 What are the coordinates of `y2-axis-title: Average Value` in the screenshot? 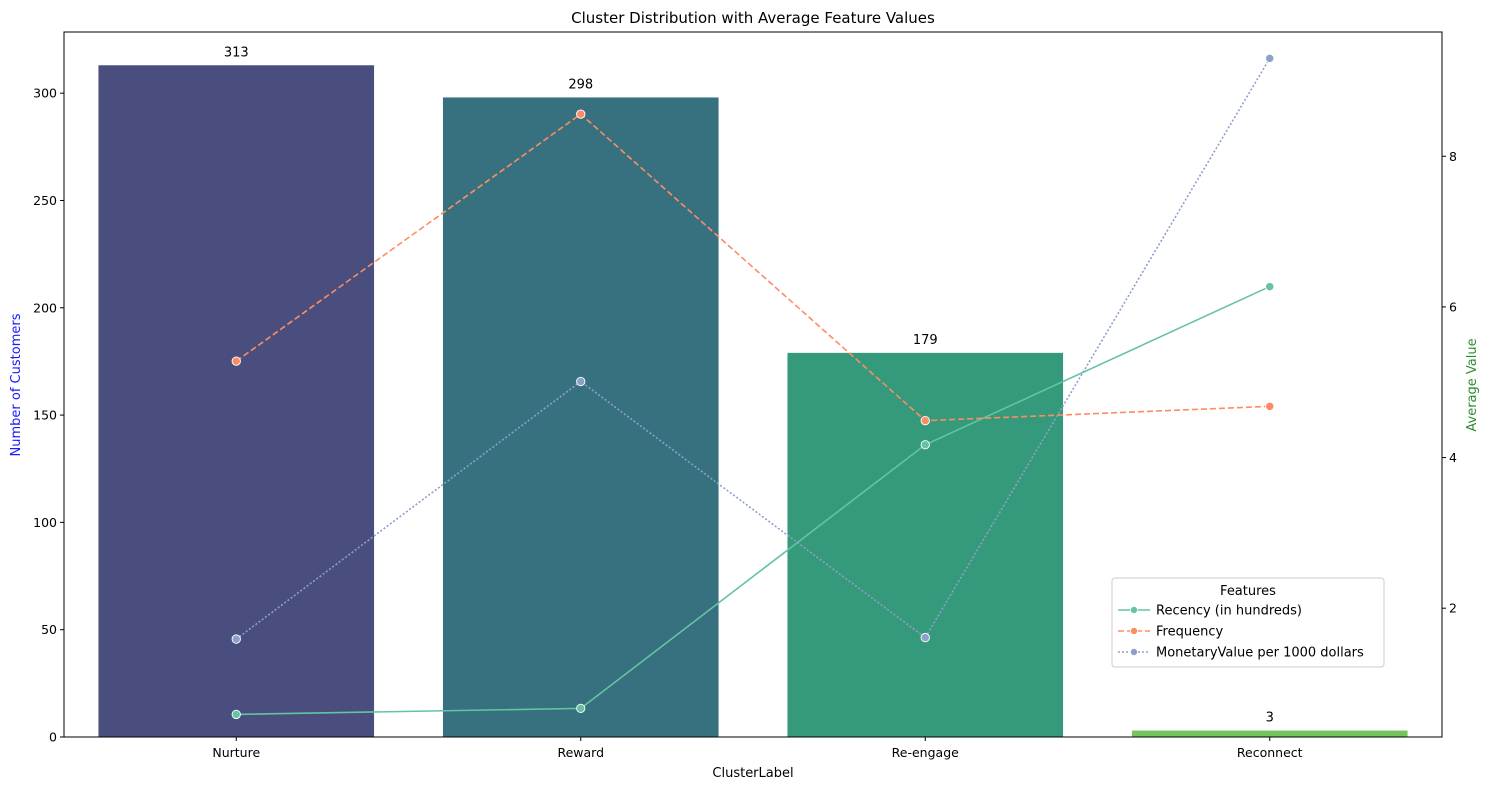 It's located at (1472, 384).